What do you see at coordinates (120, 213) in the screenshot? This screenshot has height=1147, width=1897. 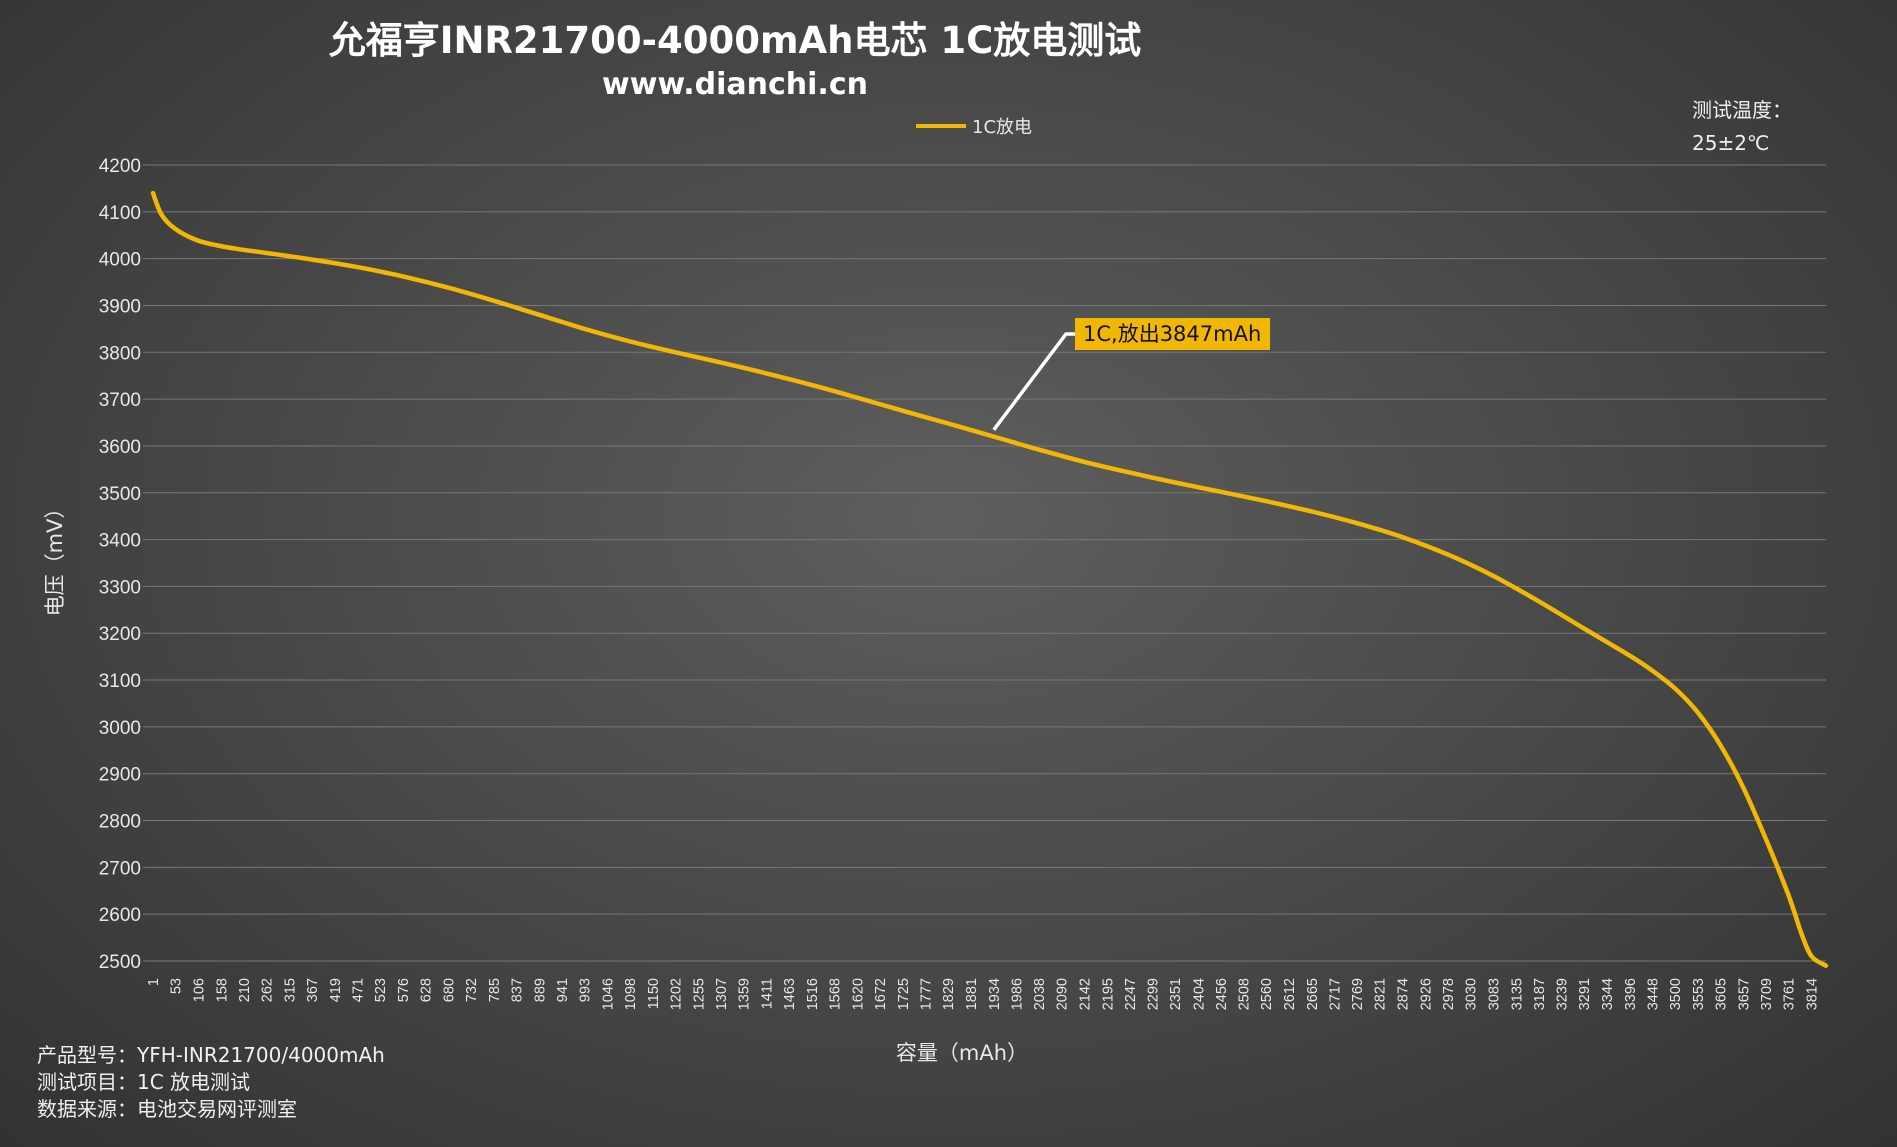 I see `y-tick-label: 4100` at bounding box center [120, 213].